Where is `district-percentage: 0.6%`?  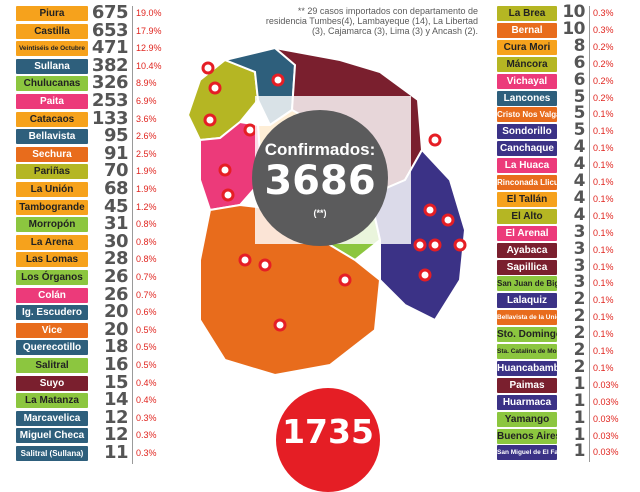 district-percentage: 0.6% is located at coordinates (146, 312).